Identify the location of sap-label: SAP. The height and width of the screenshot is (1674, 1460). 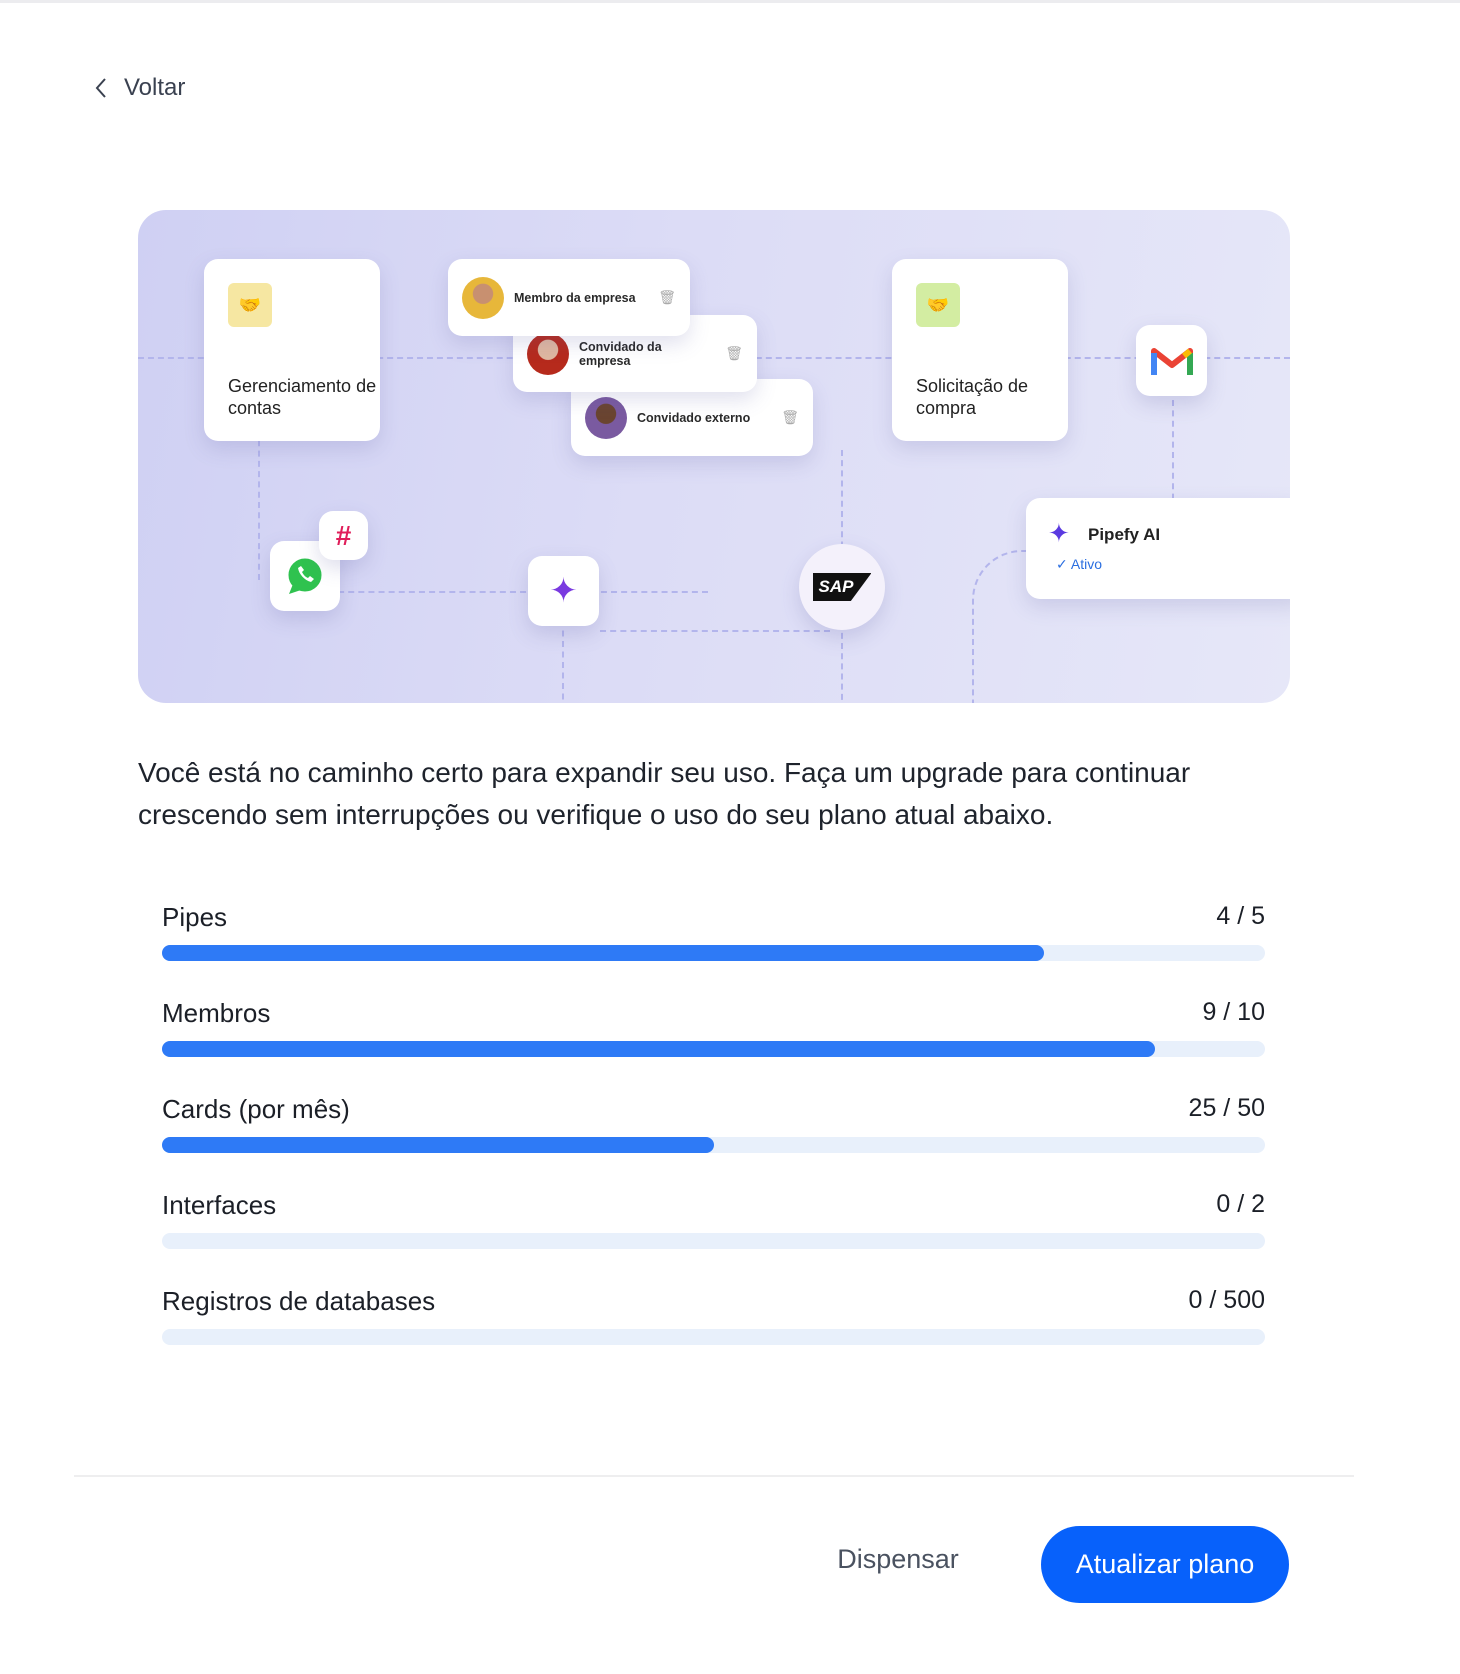
(842, 587).